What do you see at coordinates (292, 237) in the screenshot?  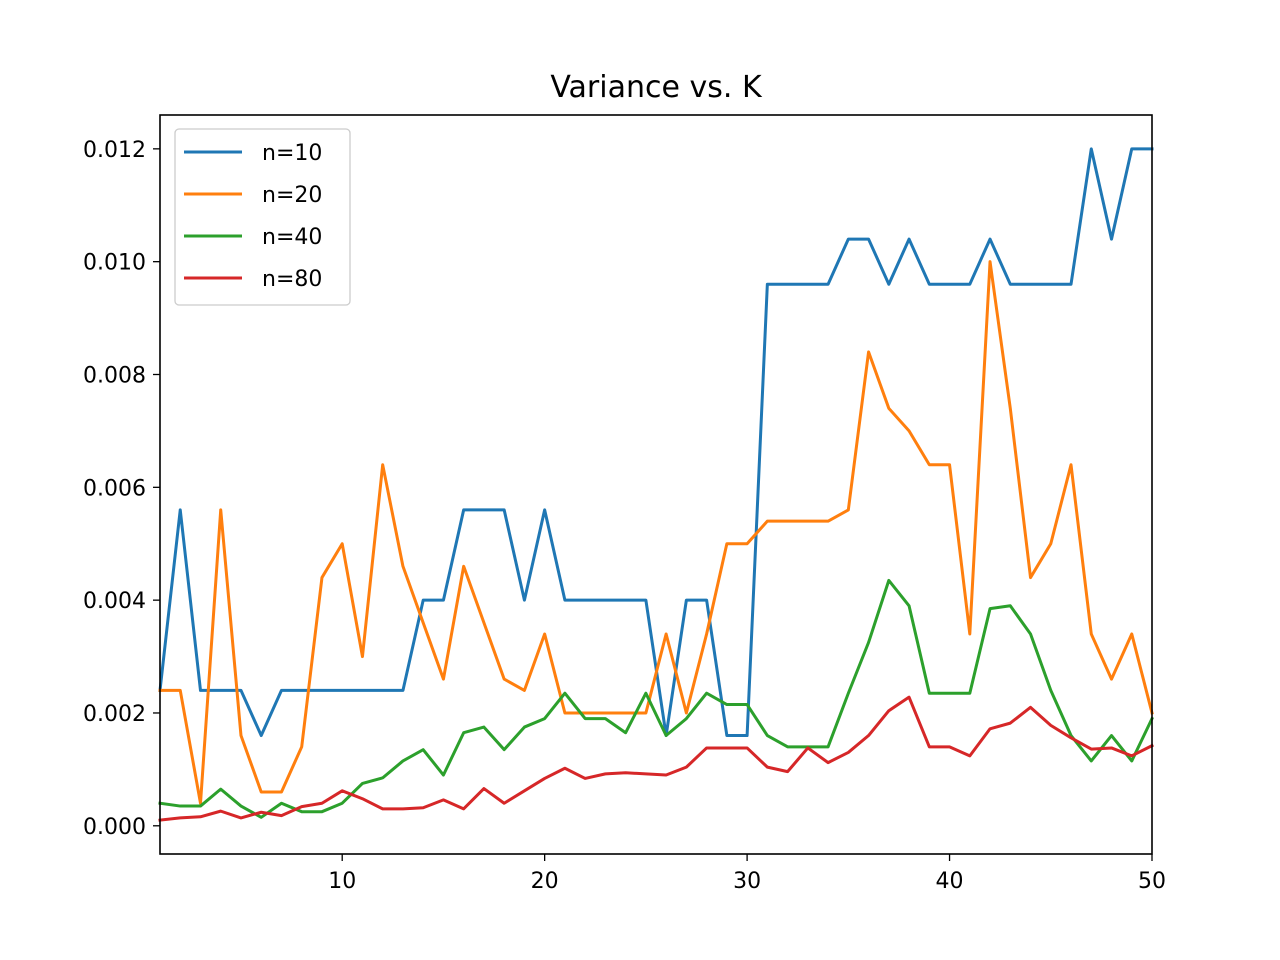 I see `legend-label: n=40` at bounding box center [292, 237].